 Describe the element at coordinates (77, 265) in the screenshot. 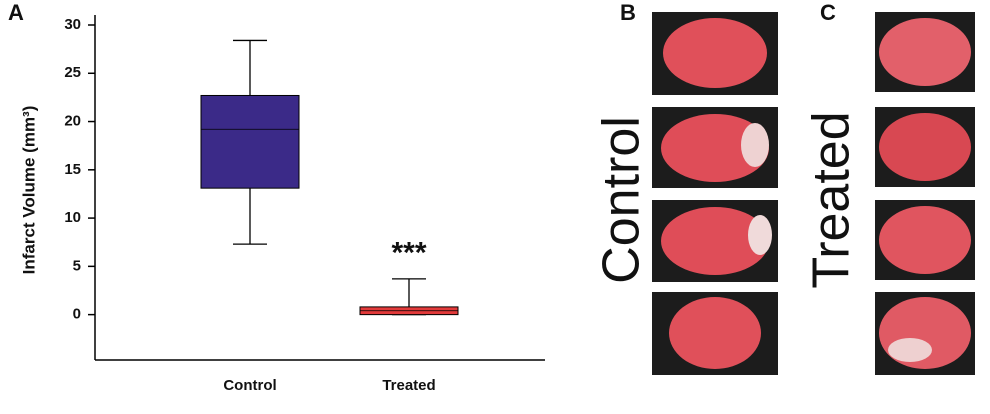

I see `y-tick-label: 5` at that location.